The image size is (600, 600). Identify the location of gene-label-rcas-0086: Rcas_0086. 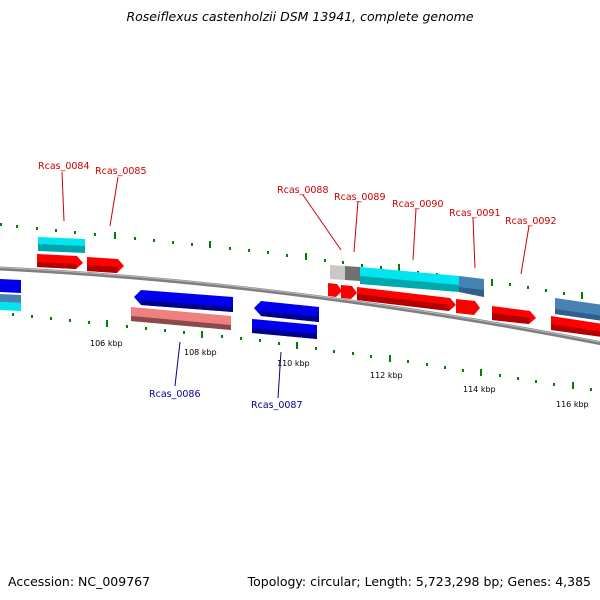
(175, 394).